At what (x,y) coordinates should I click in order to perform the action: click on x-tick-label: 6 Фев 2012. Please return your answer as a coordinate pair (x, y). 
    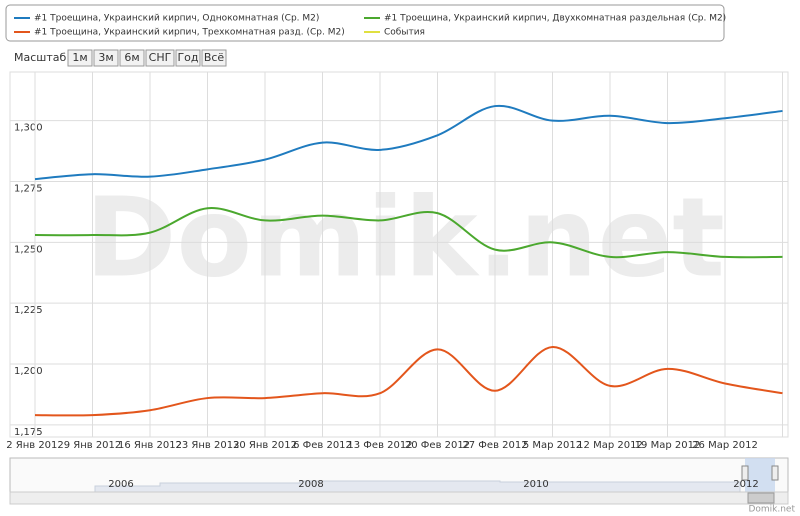
    Looking at the image, I should click on (322, 445).